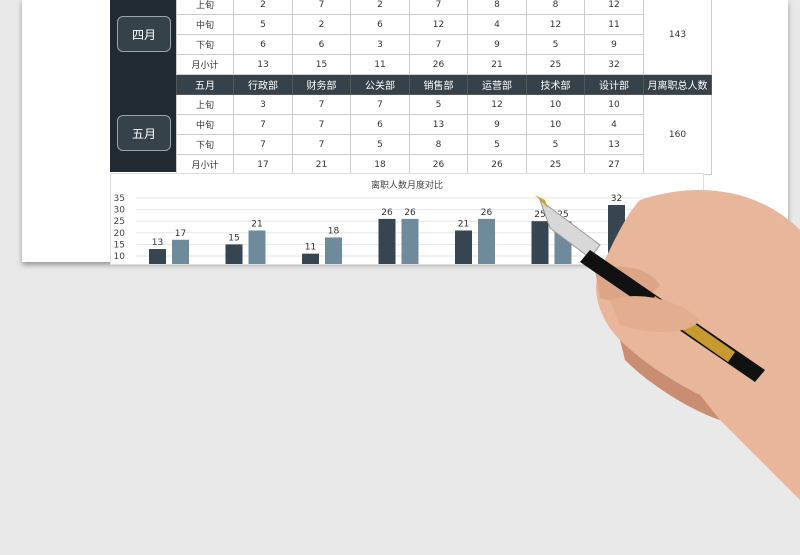 The image size is (800, 555). What do you see at coordinates (444, 134) in the screenshot?
I see `table-row: 上旬 3 7 7 5 12 10 10 160` at bounding box center [444, 134].